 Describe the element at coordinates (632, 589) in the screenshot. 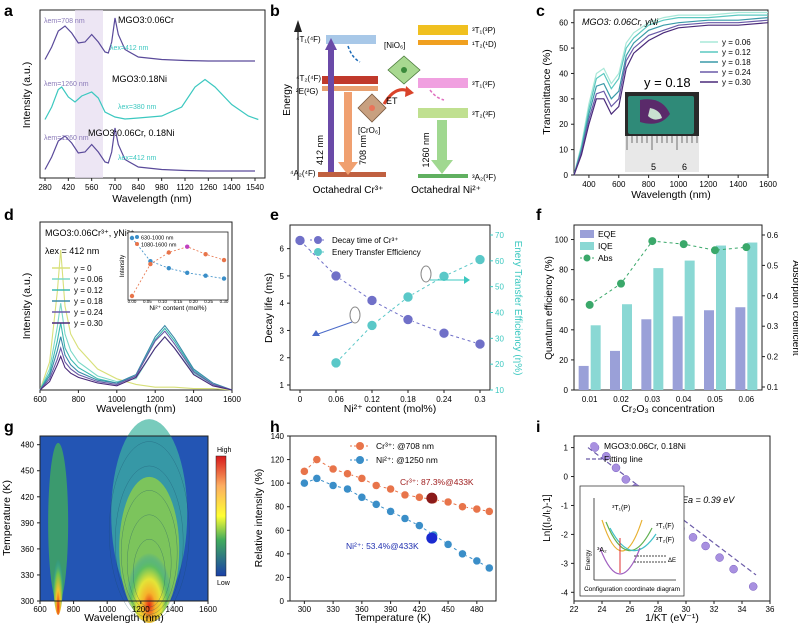

I see `inset-caption: Configuration coordinate diagram` at that location.